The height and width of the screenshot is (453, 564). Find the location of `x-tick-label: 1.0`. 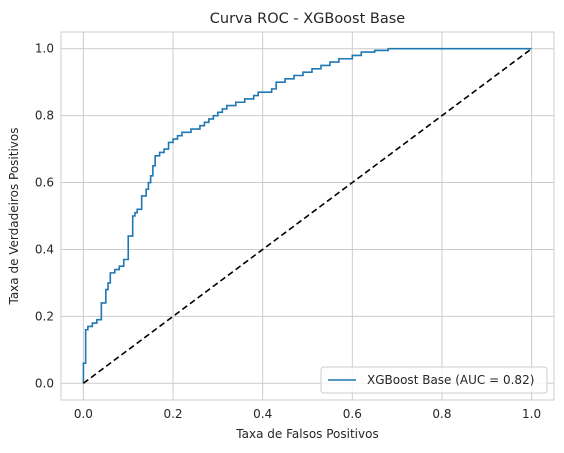

x-tick-label: 1.0 is located at coordinates (531, 414).